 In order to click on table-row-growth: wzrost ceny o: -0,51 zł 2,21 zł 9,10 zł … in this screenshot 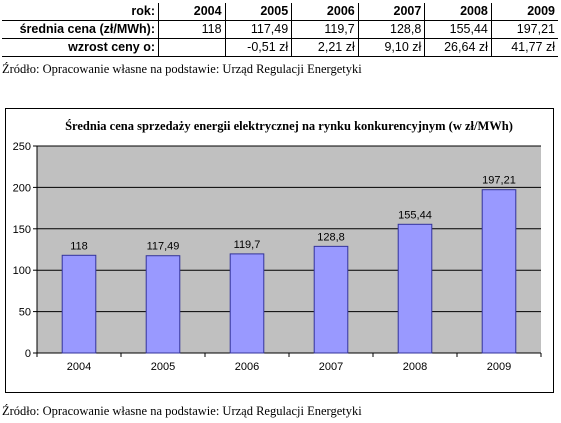, I will do `click(280, 47)`.